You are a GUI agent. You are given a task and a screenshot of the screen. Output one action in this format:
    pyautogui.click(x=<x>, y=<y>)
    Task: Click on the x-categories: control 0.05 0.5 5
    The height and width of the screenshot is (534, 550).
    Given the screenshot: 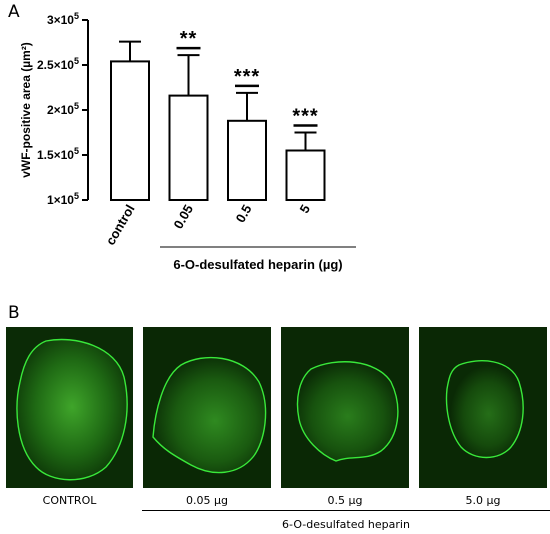 What is the action you would take?
    pyautogui.click(x=208, y=225)
    